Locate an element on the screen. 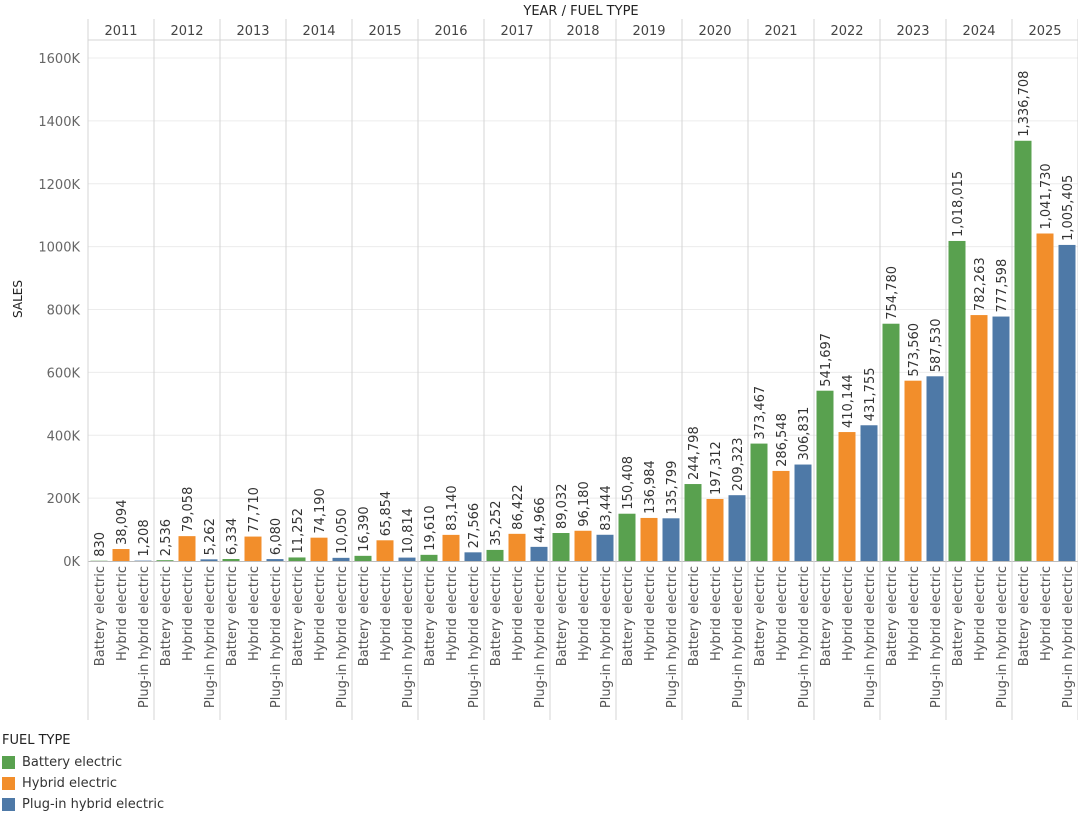  y-axis-title: SALES is located at coordinates (18, 299).